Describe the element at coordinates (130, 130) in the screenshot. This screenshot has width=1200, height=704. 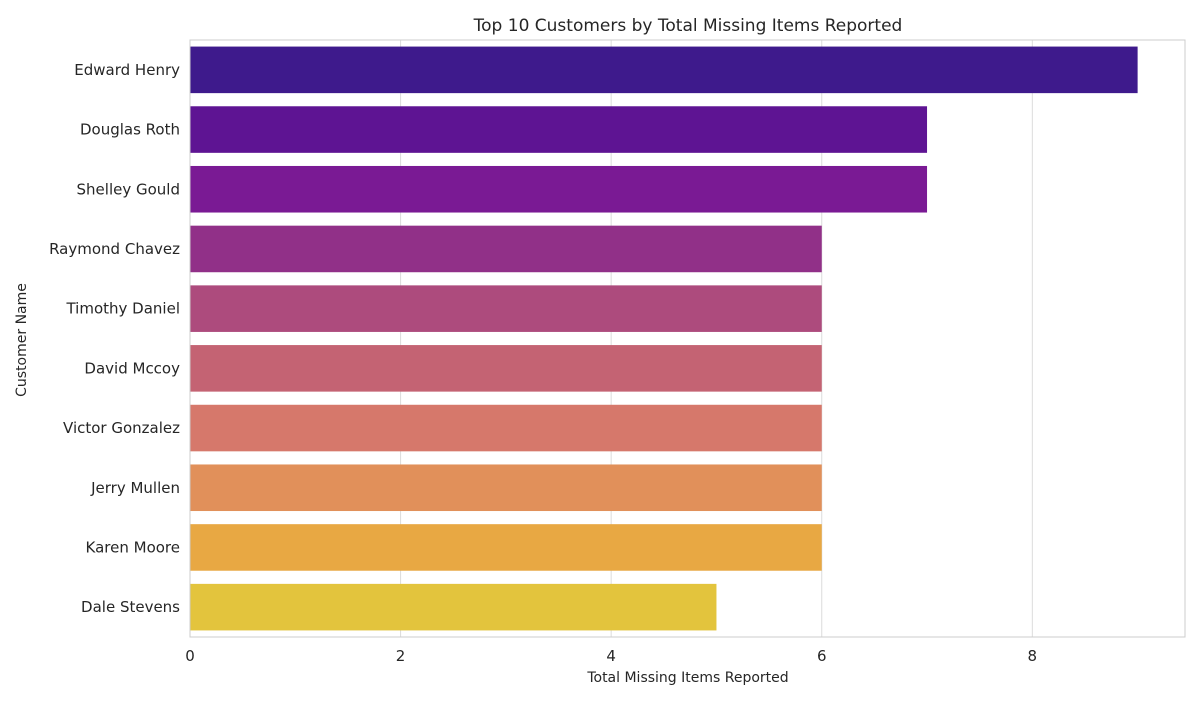
I see `category-label-1: Douglas Roth` at that location.